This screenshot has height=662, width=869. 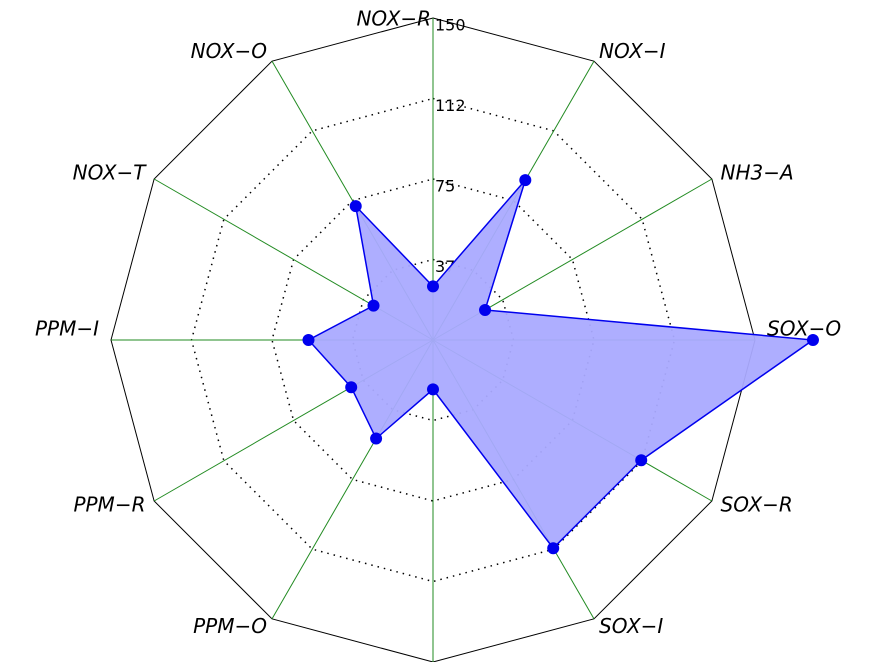 I want to click on r-tick-label: 75, so click(x=445, y=186).